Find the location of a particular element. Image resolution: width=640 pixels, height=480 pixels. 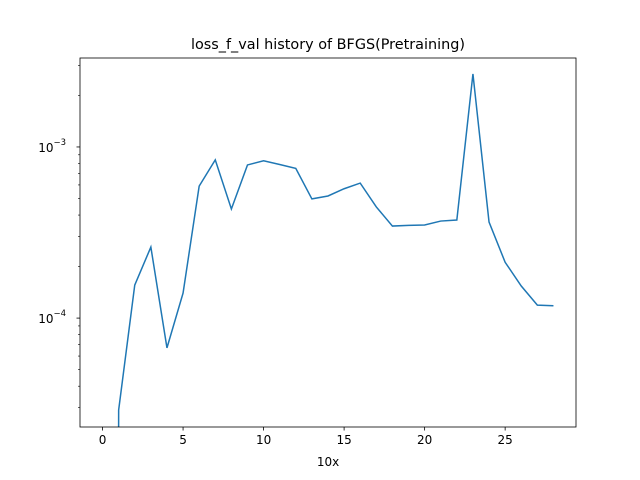

x-tick-label: 25 is located at coordinates (505, 440).